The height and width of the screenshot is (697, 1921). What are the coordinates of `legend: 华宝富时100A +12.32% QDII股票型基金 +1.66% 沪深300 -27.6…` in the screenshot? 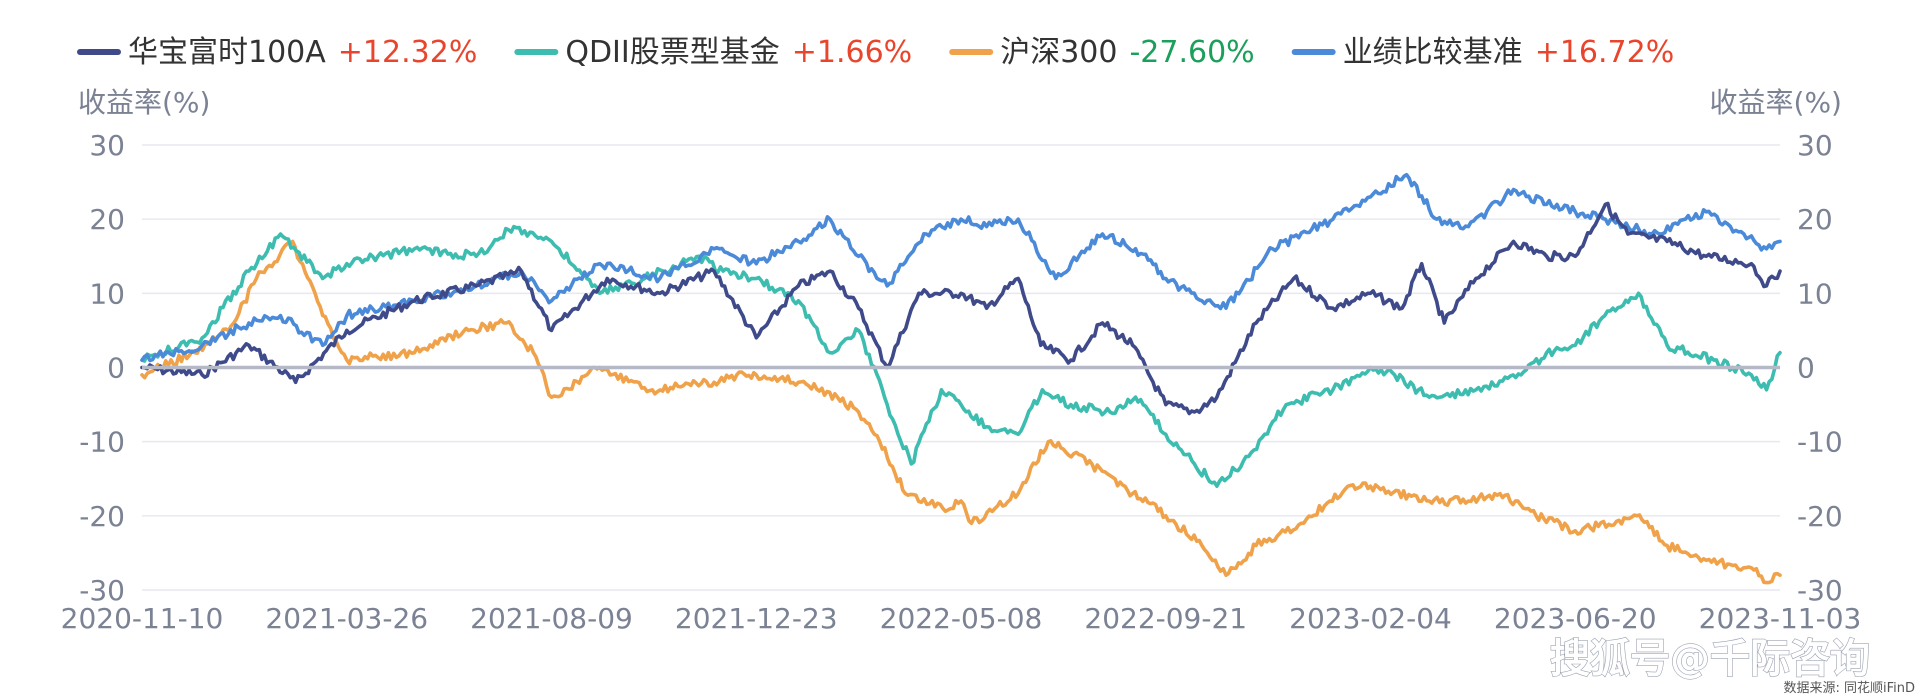 It's located at (876, 52).